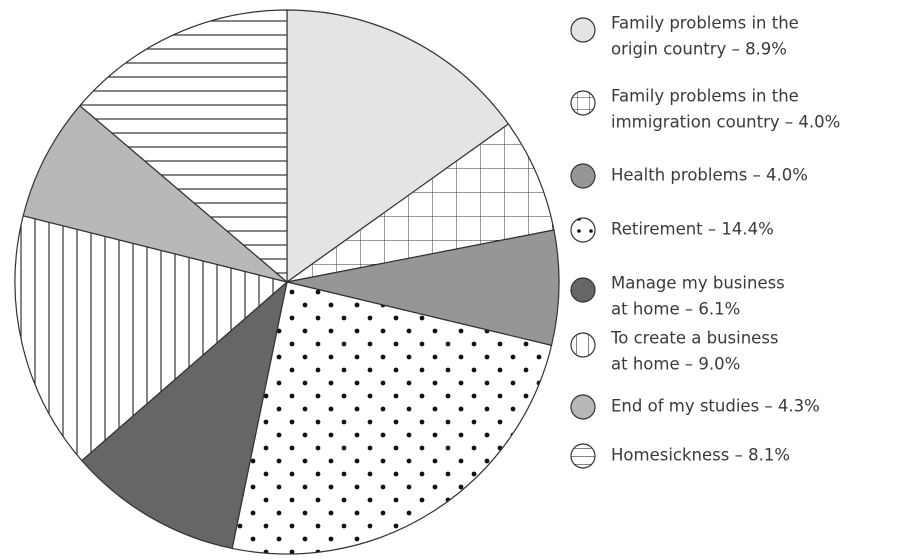 This screenshot has height=560, width=911. Describe the element at coordinates (675, 309) in the screenshot. I see `legend-label: at home – 6.1%` at that location.